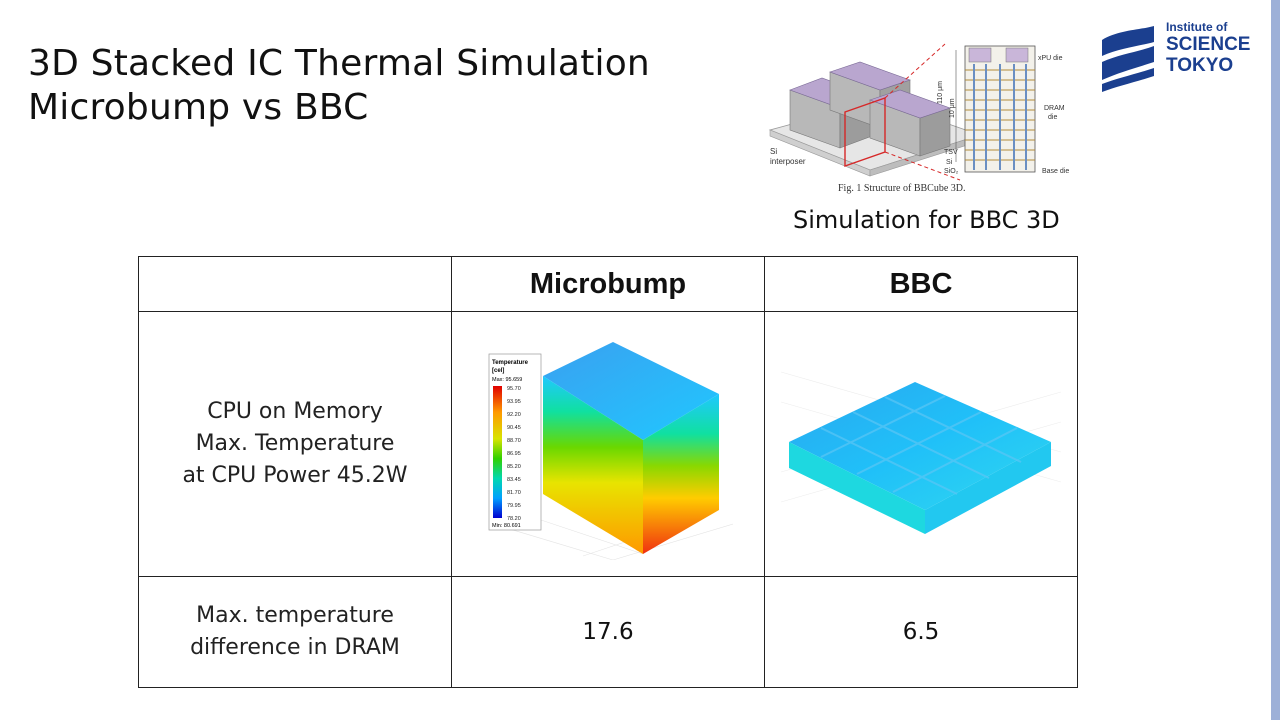 The image size is (1280, 720). Describe the element at coordinates (295, 284) in the screenshot. I see `header-empty-cell` at that location.